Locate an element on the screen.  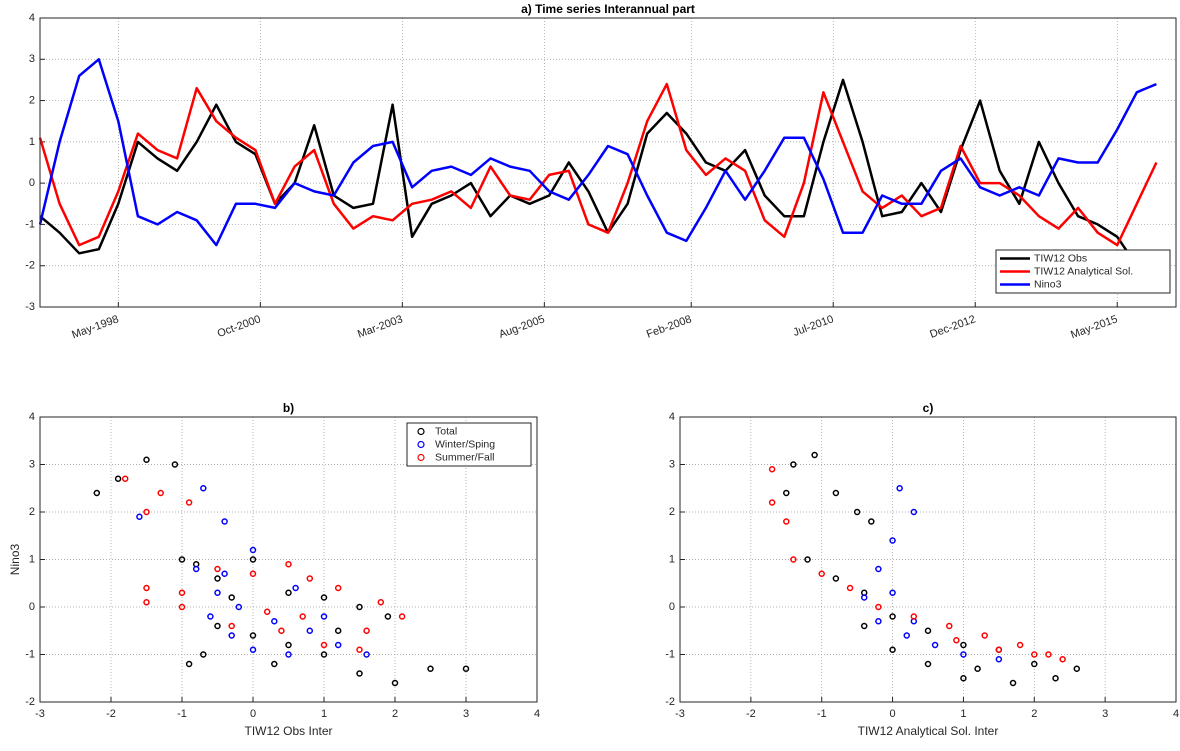
x-tick-label: 3 is located at coordinates (1105, 714).